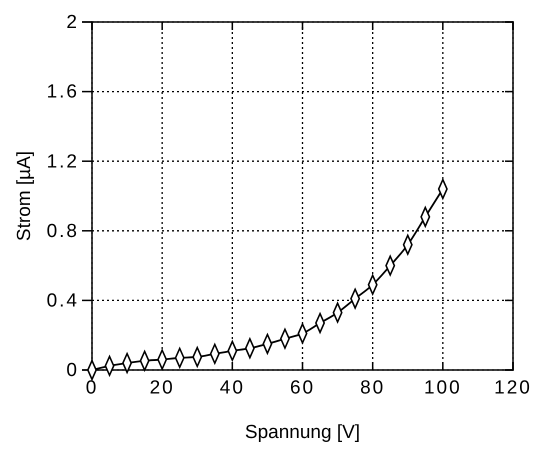  What do you see at coordinates (443, 387) in the screenshot?
I see `x-tick-label: 100` at bounding box center [443, 387].